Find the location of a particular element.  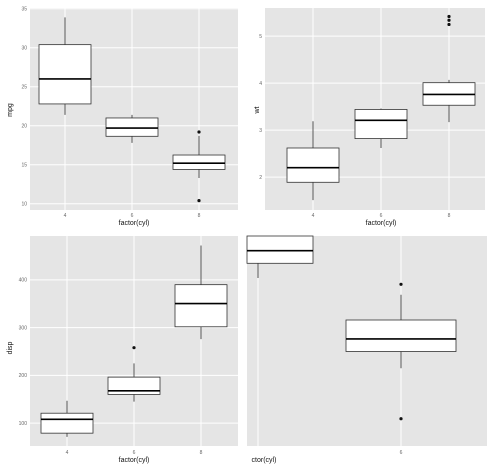

y-tick-label: 4 is located at coordinates (260, 84).